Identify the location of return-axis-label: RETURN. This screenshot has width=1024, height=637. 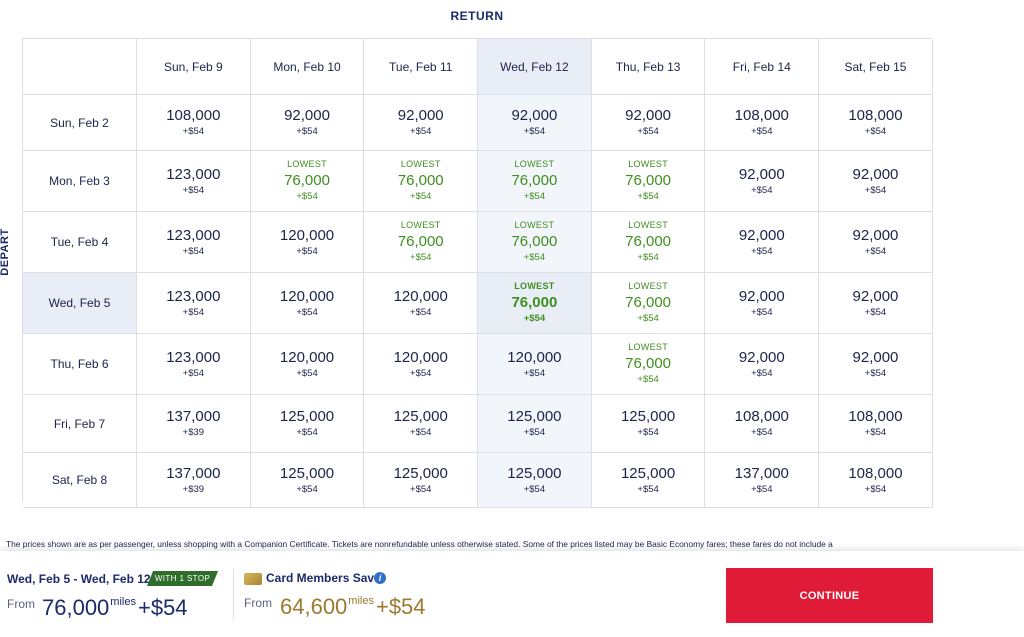
(477, 16).